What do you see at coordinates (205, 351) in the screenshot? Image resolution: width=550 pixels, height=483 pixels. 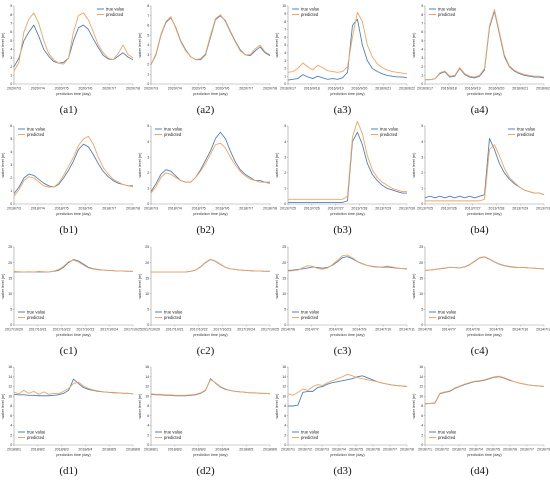 I see `panel-caption: (c2)` at bounding box center [205, 351].